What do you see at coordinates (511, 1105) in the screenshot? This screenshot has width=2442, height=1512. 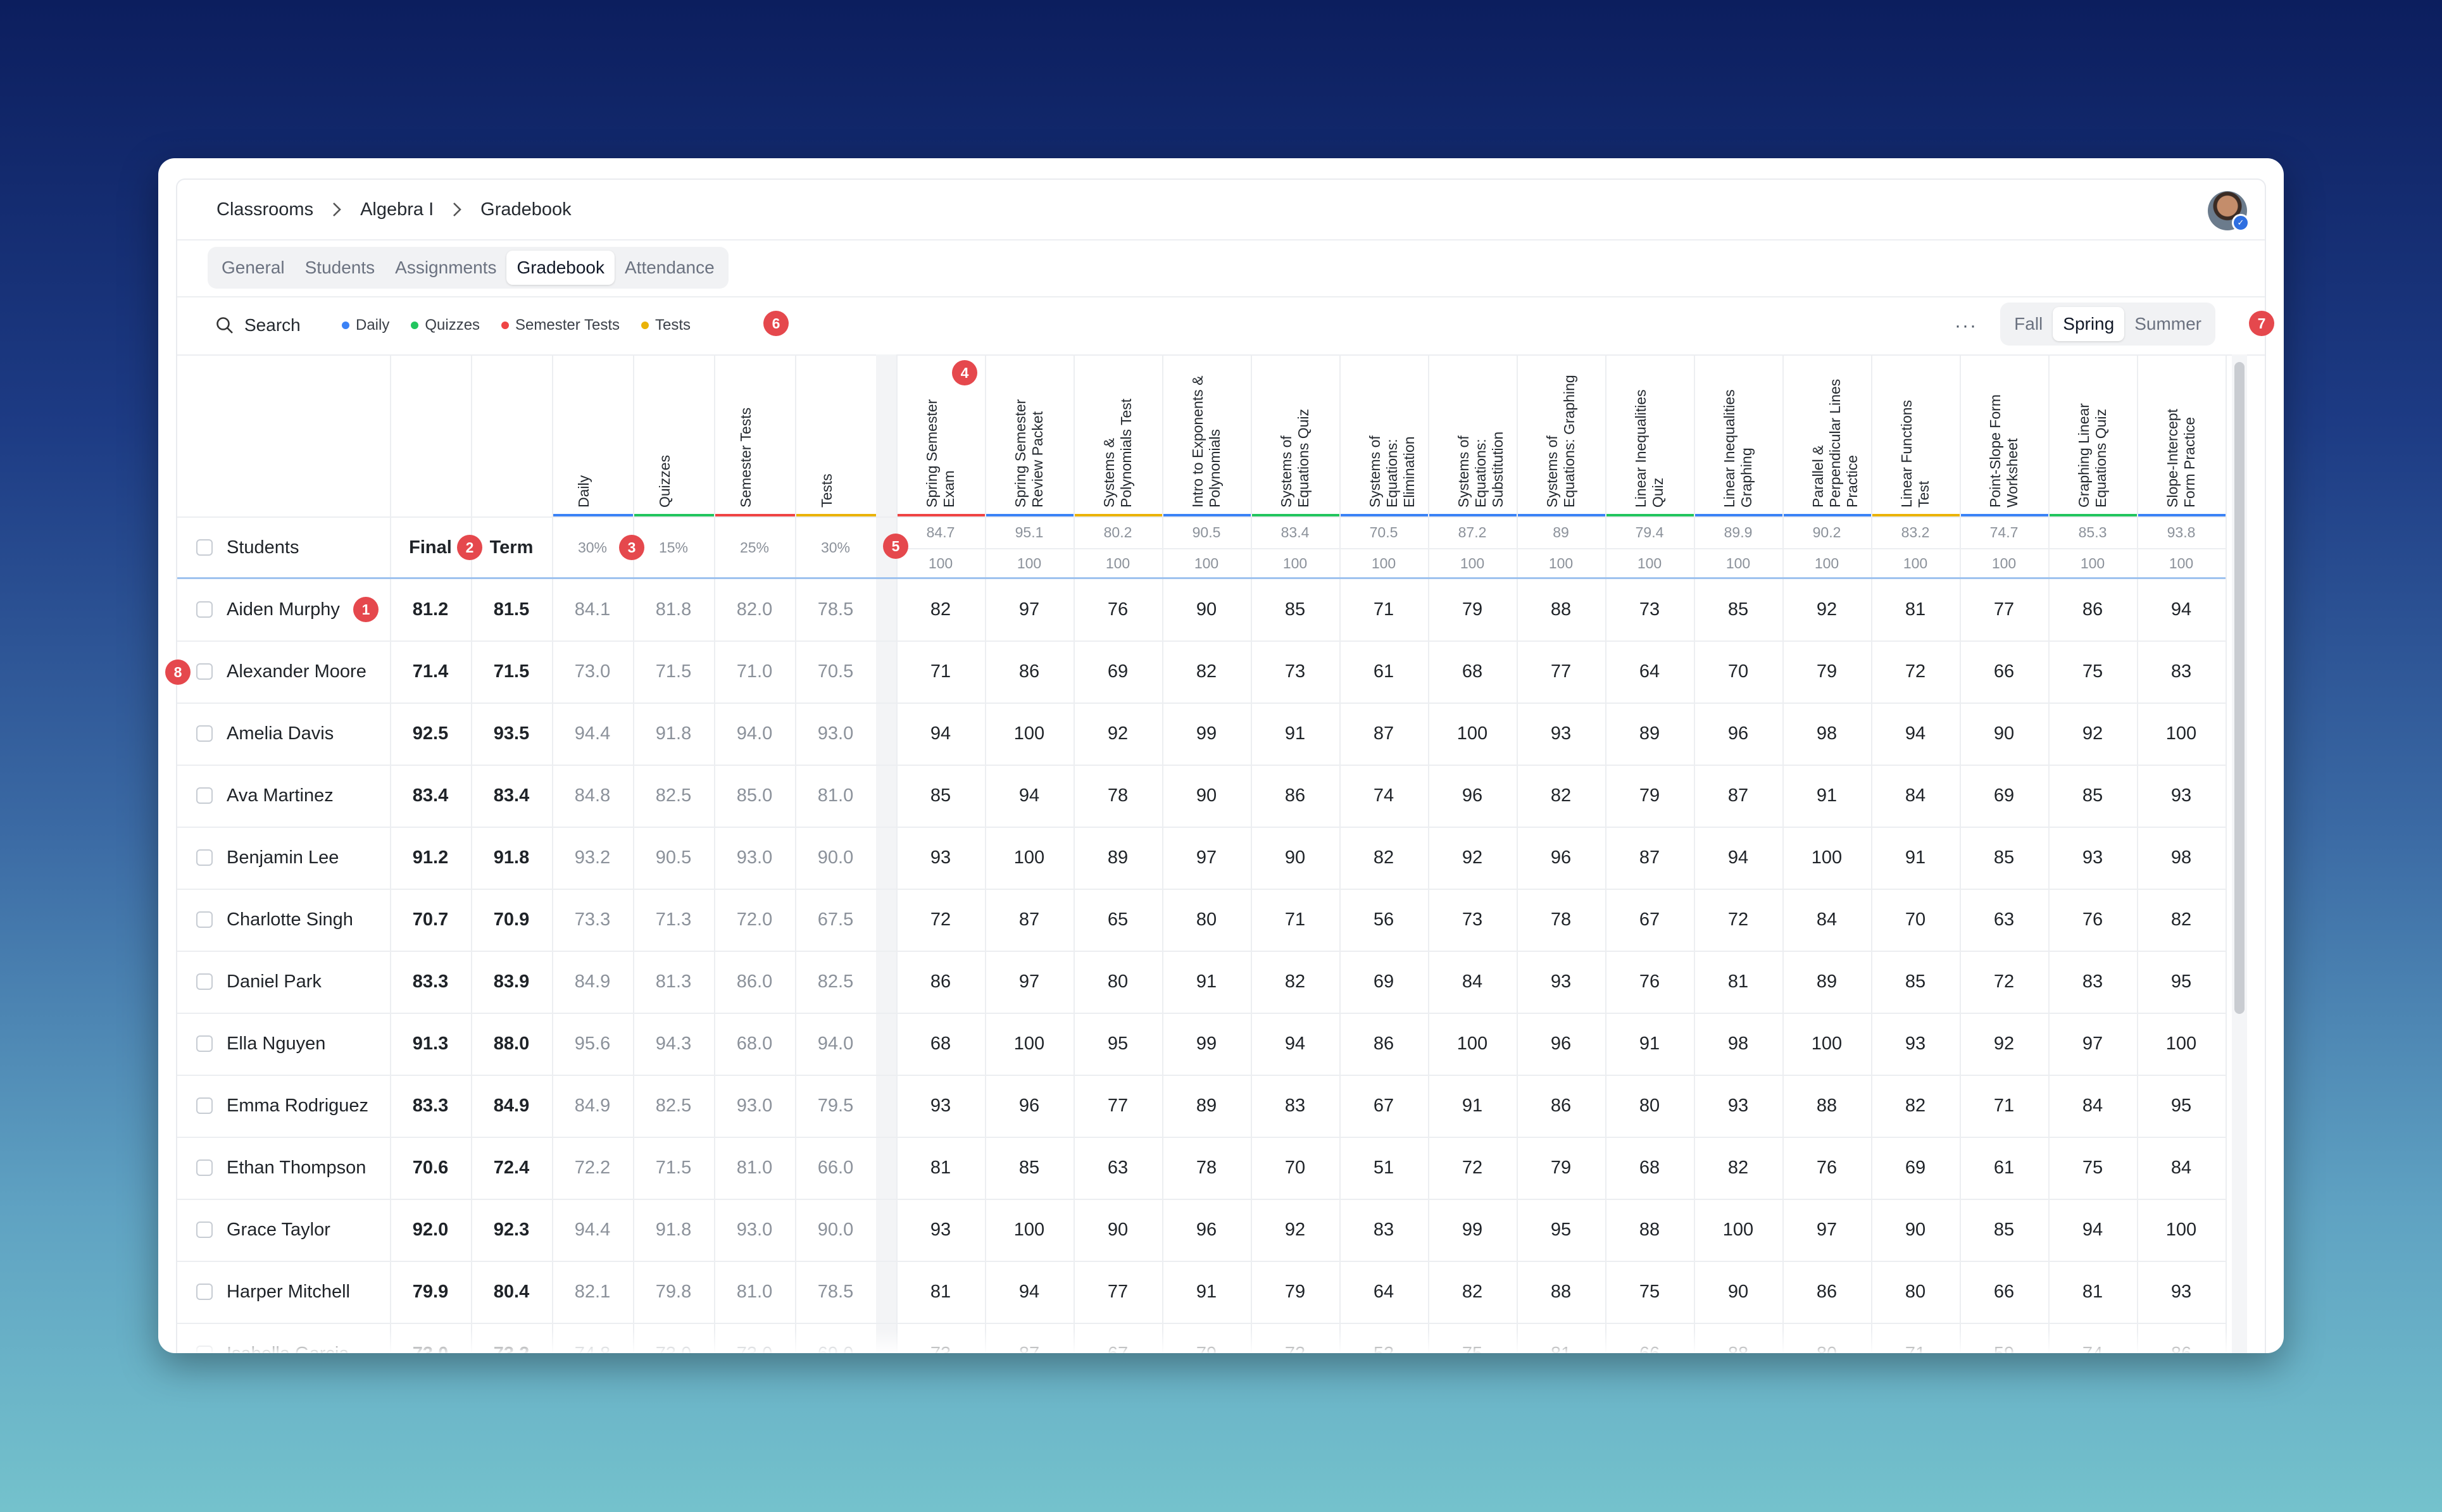 I see `term-grade-cell: 84.9` at bounding box center [511, 1105].